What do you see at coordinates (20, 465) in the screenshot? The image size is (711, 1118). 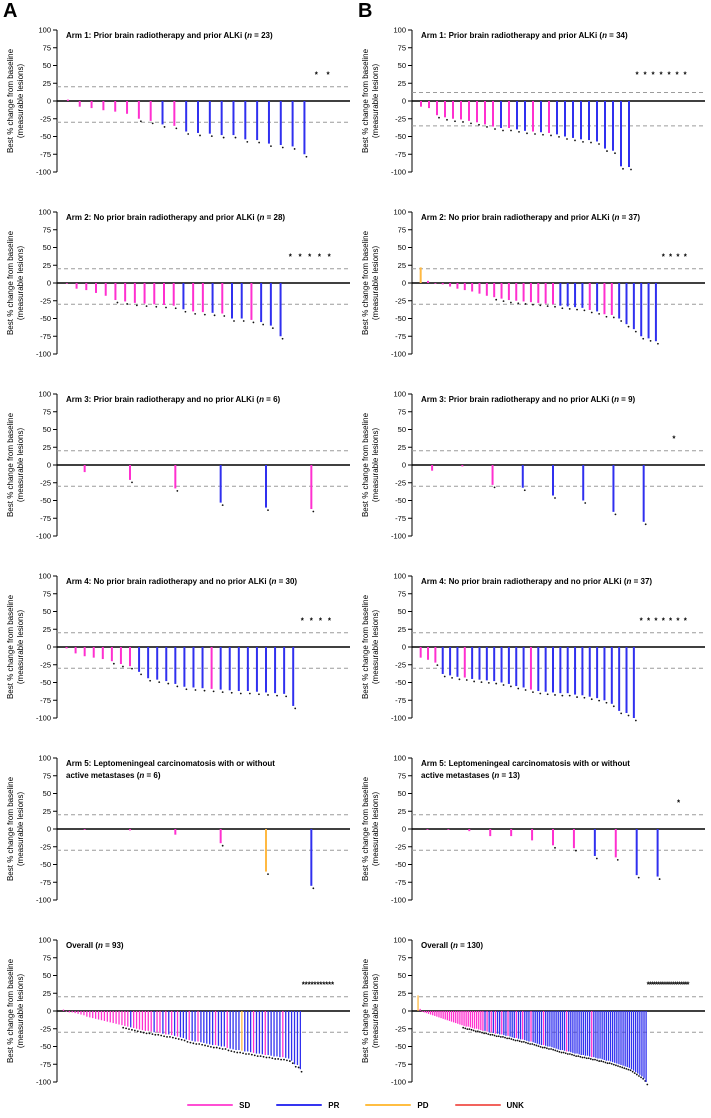 I see `y-axis-label-line2: (measurable lesions)` at bounding box center [20, 465].